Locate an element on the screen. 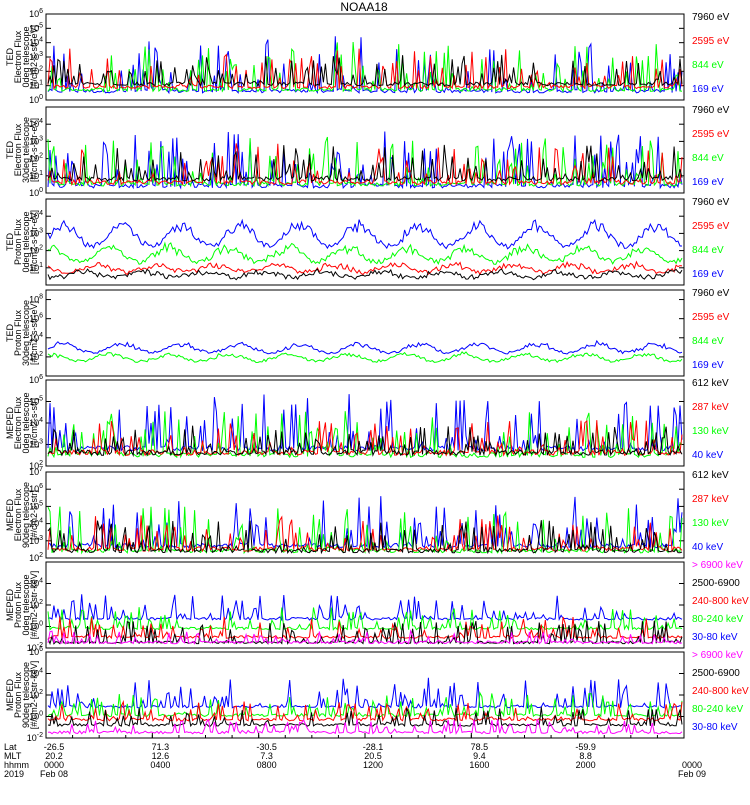 The height and width of the screenshot is (805, 750). y-axis-label: Proton Flux is located at coordinates (18, 694).